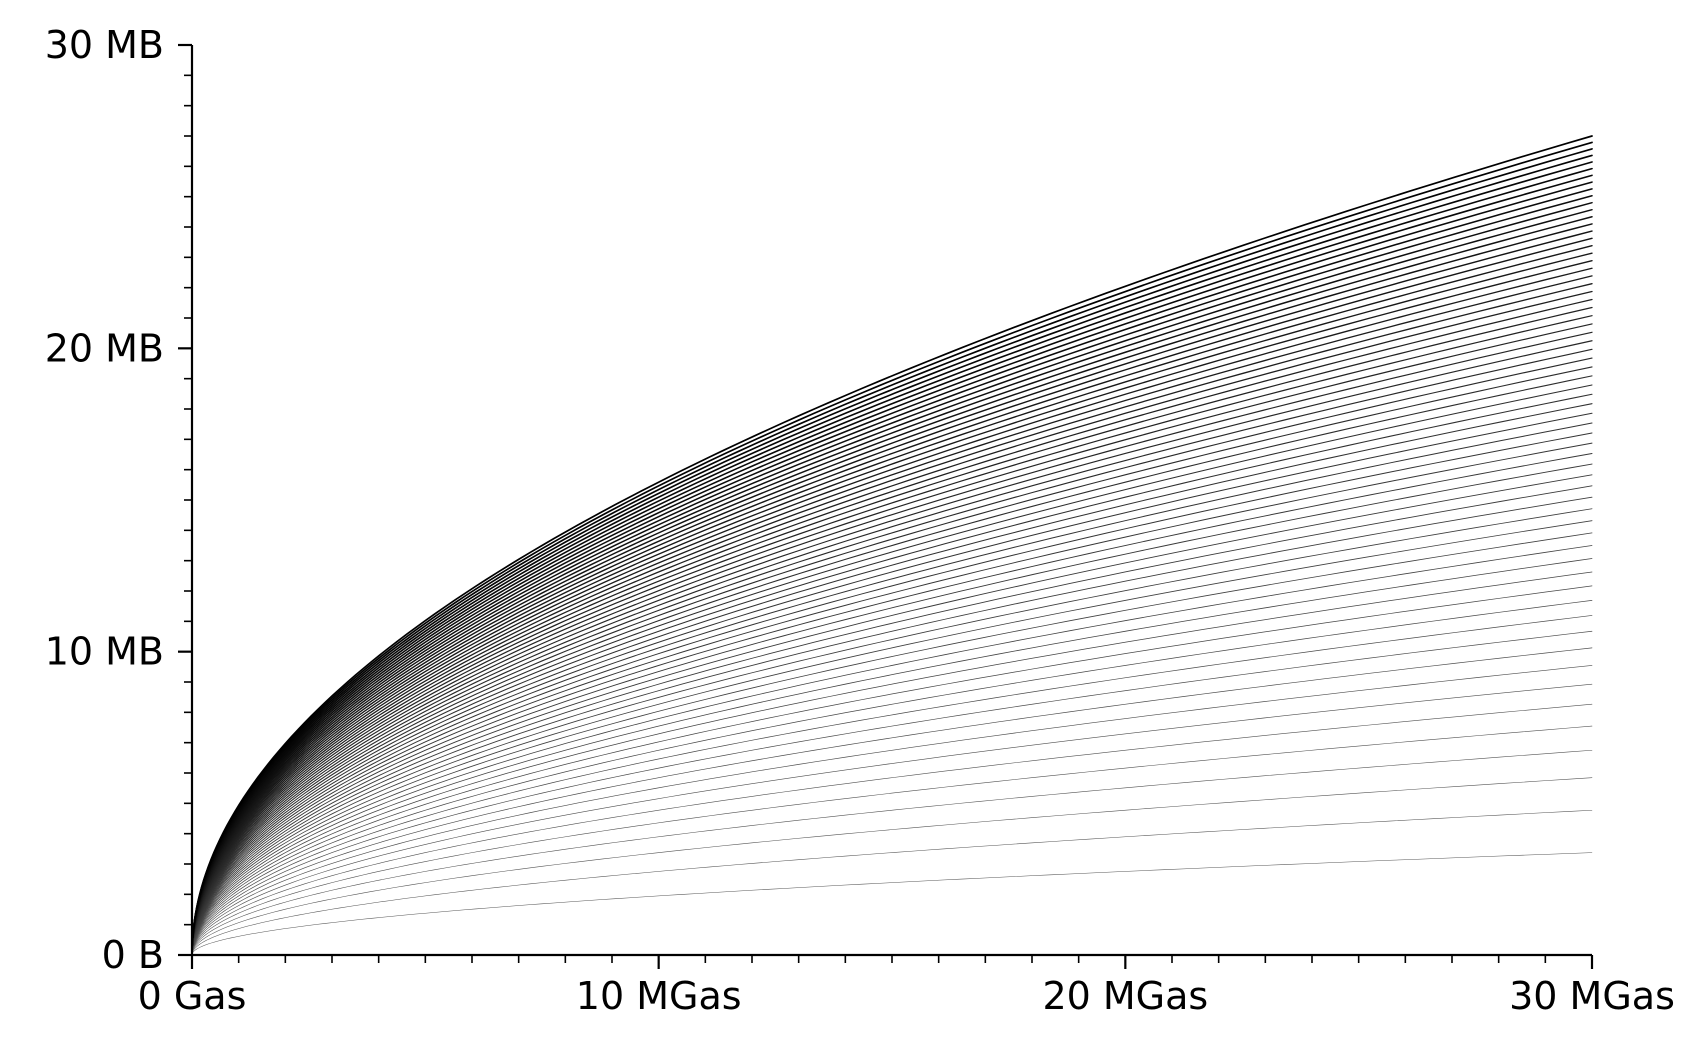 This screenshot has height=1050, width=1706. I want to click on x-tick-label: 10 MGas, so click(659, 996).